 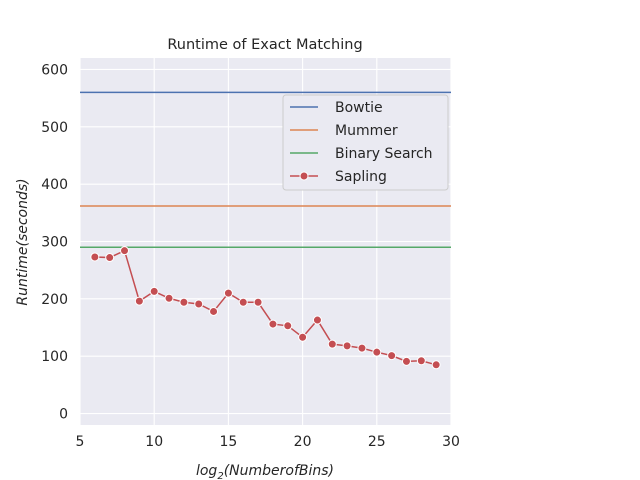 I want to click on x-tick-label: 20, so click(x=303, y=442).